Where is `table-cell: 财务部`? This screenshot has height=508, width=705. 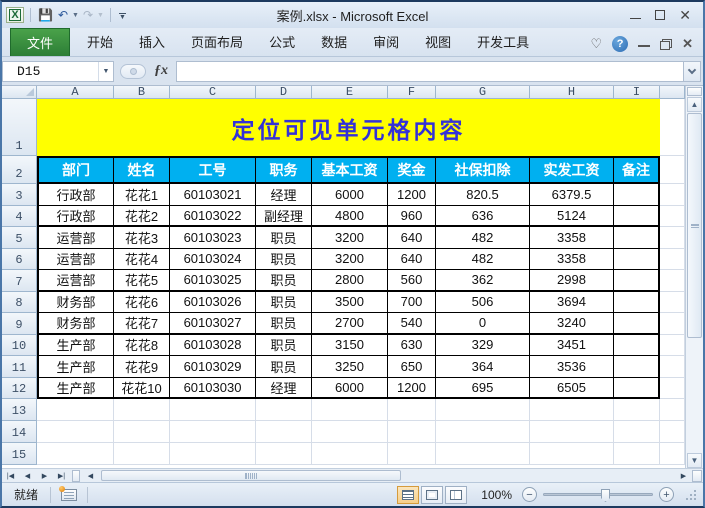
table-cell: 财务部 is located at coordinates (75, 302).